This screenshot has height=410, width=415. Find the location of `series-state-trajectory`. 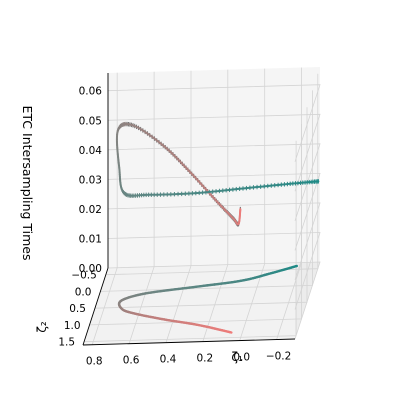

series-state-trajectory is located at coordinates (207, 299).